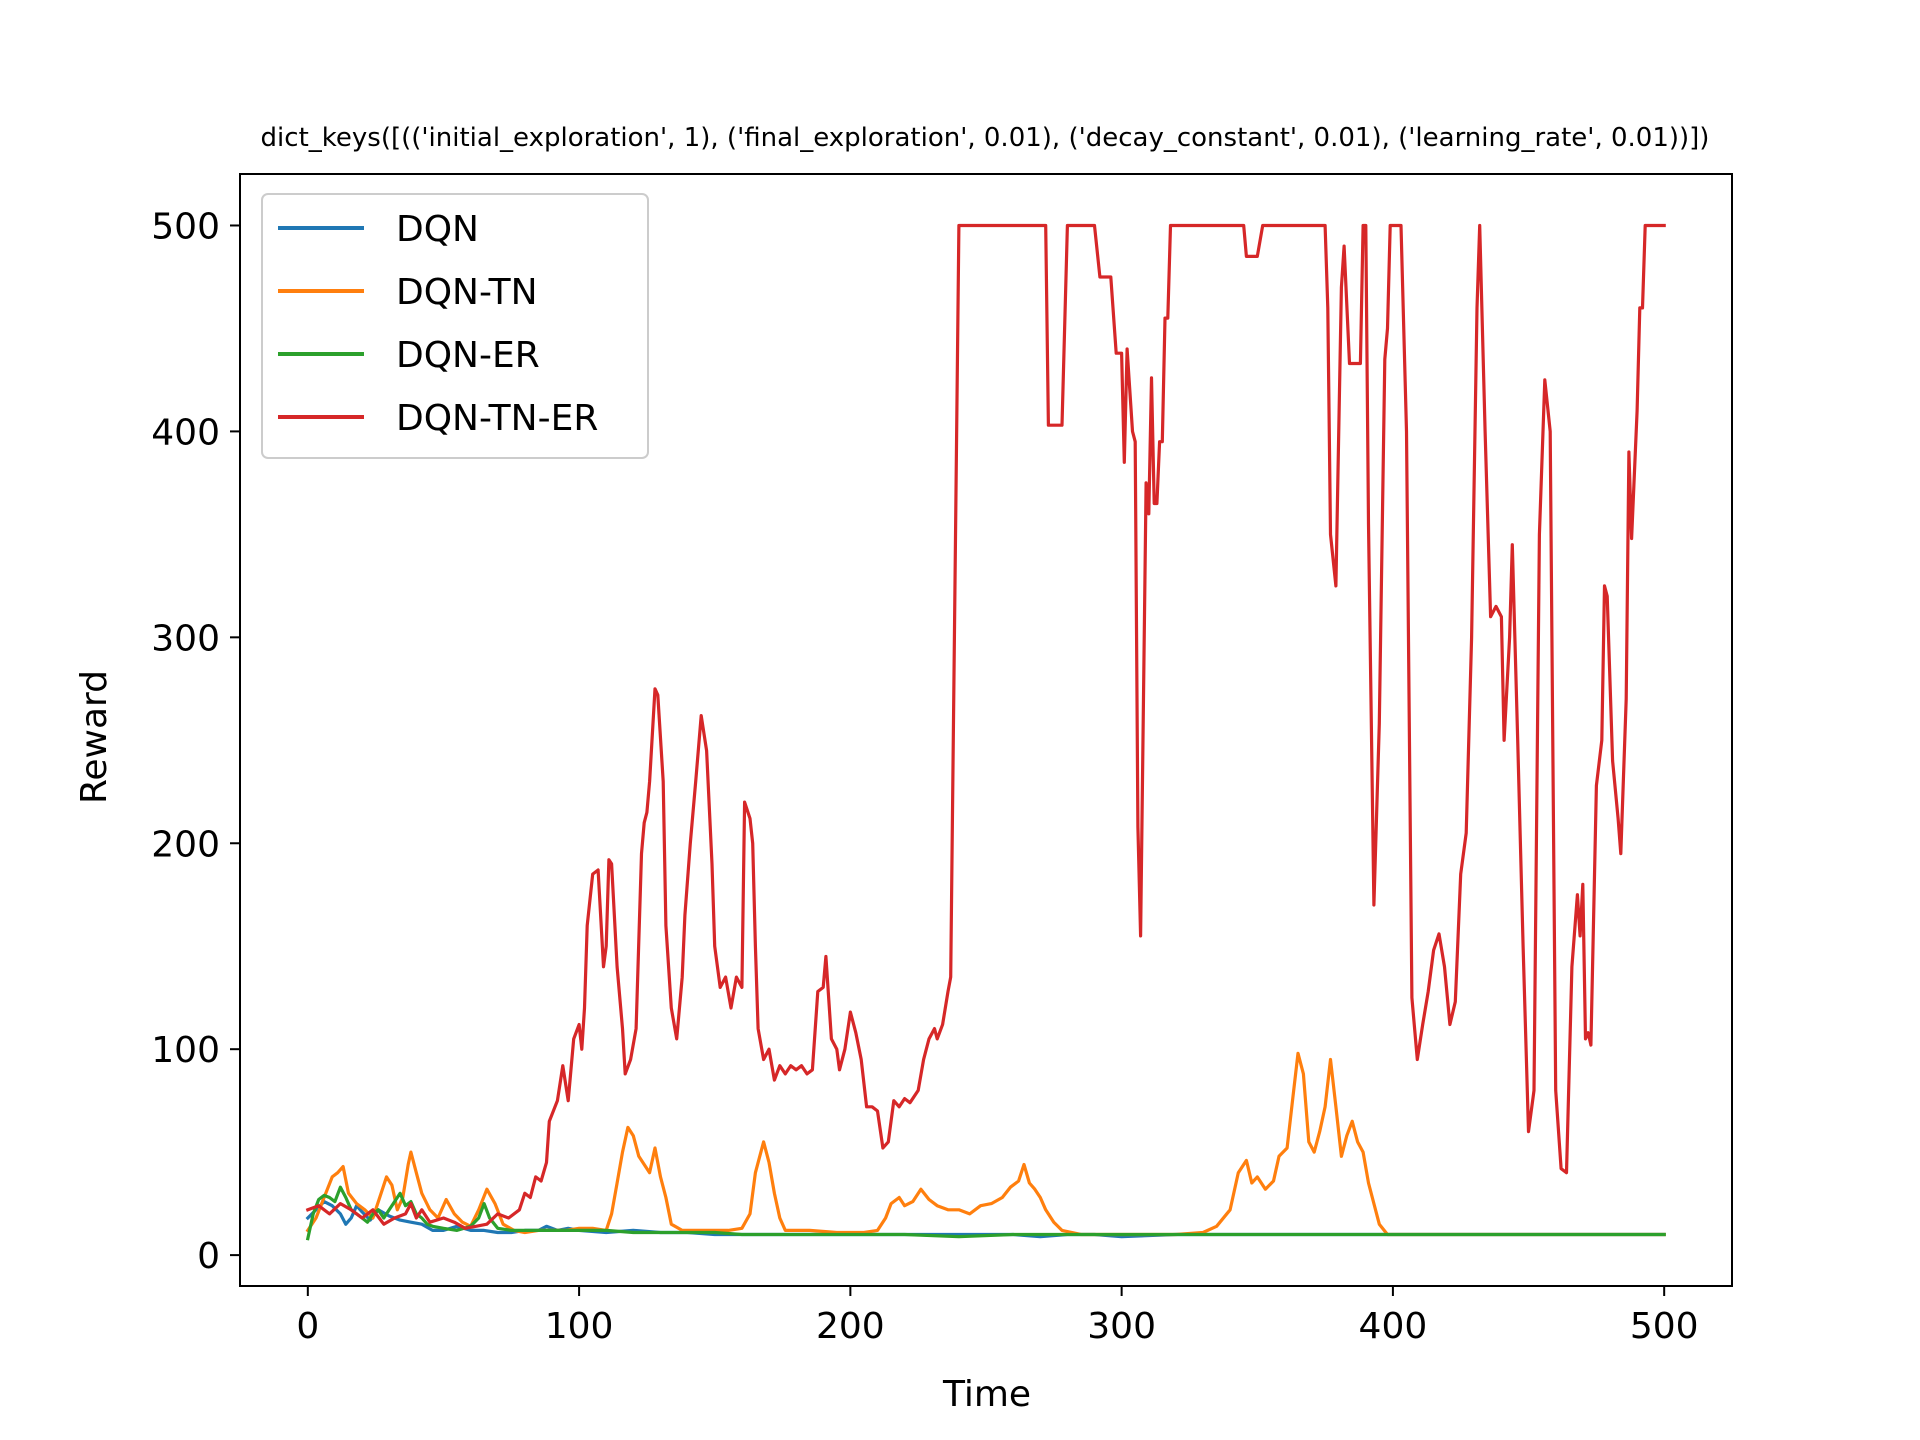 The width and height of the screenshot is (1920, 1440). What do you see at coordinates (208, 1256) in the screenshot?
I see `y-tick-label: 0` at bounding box center [208, 1256].